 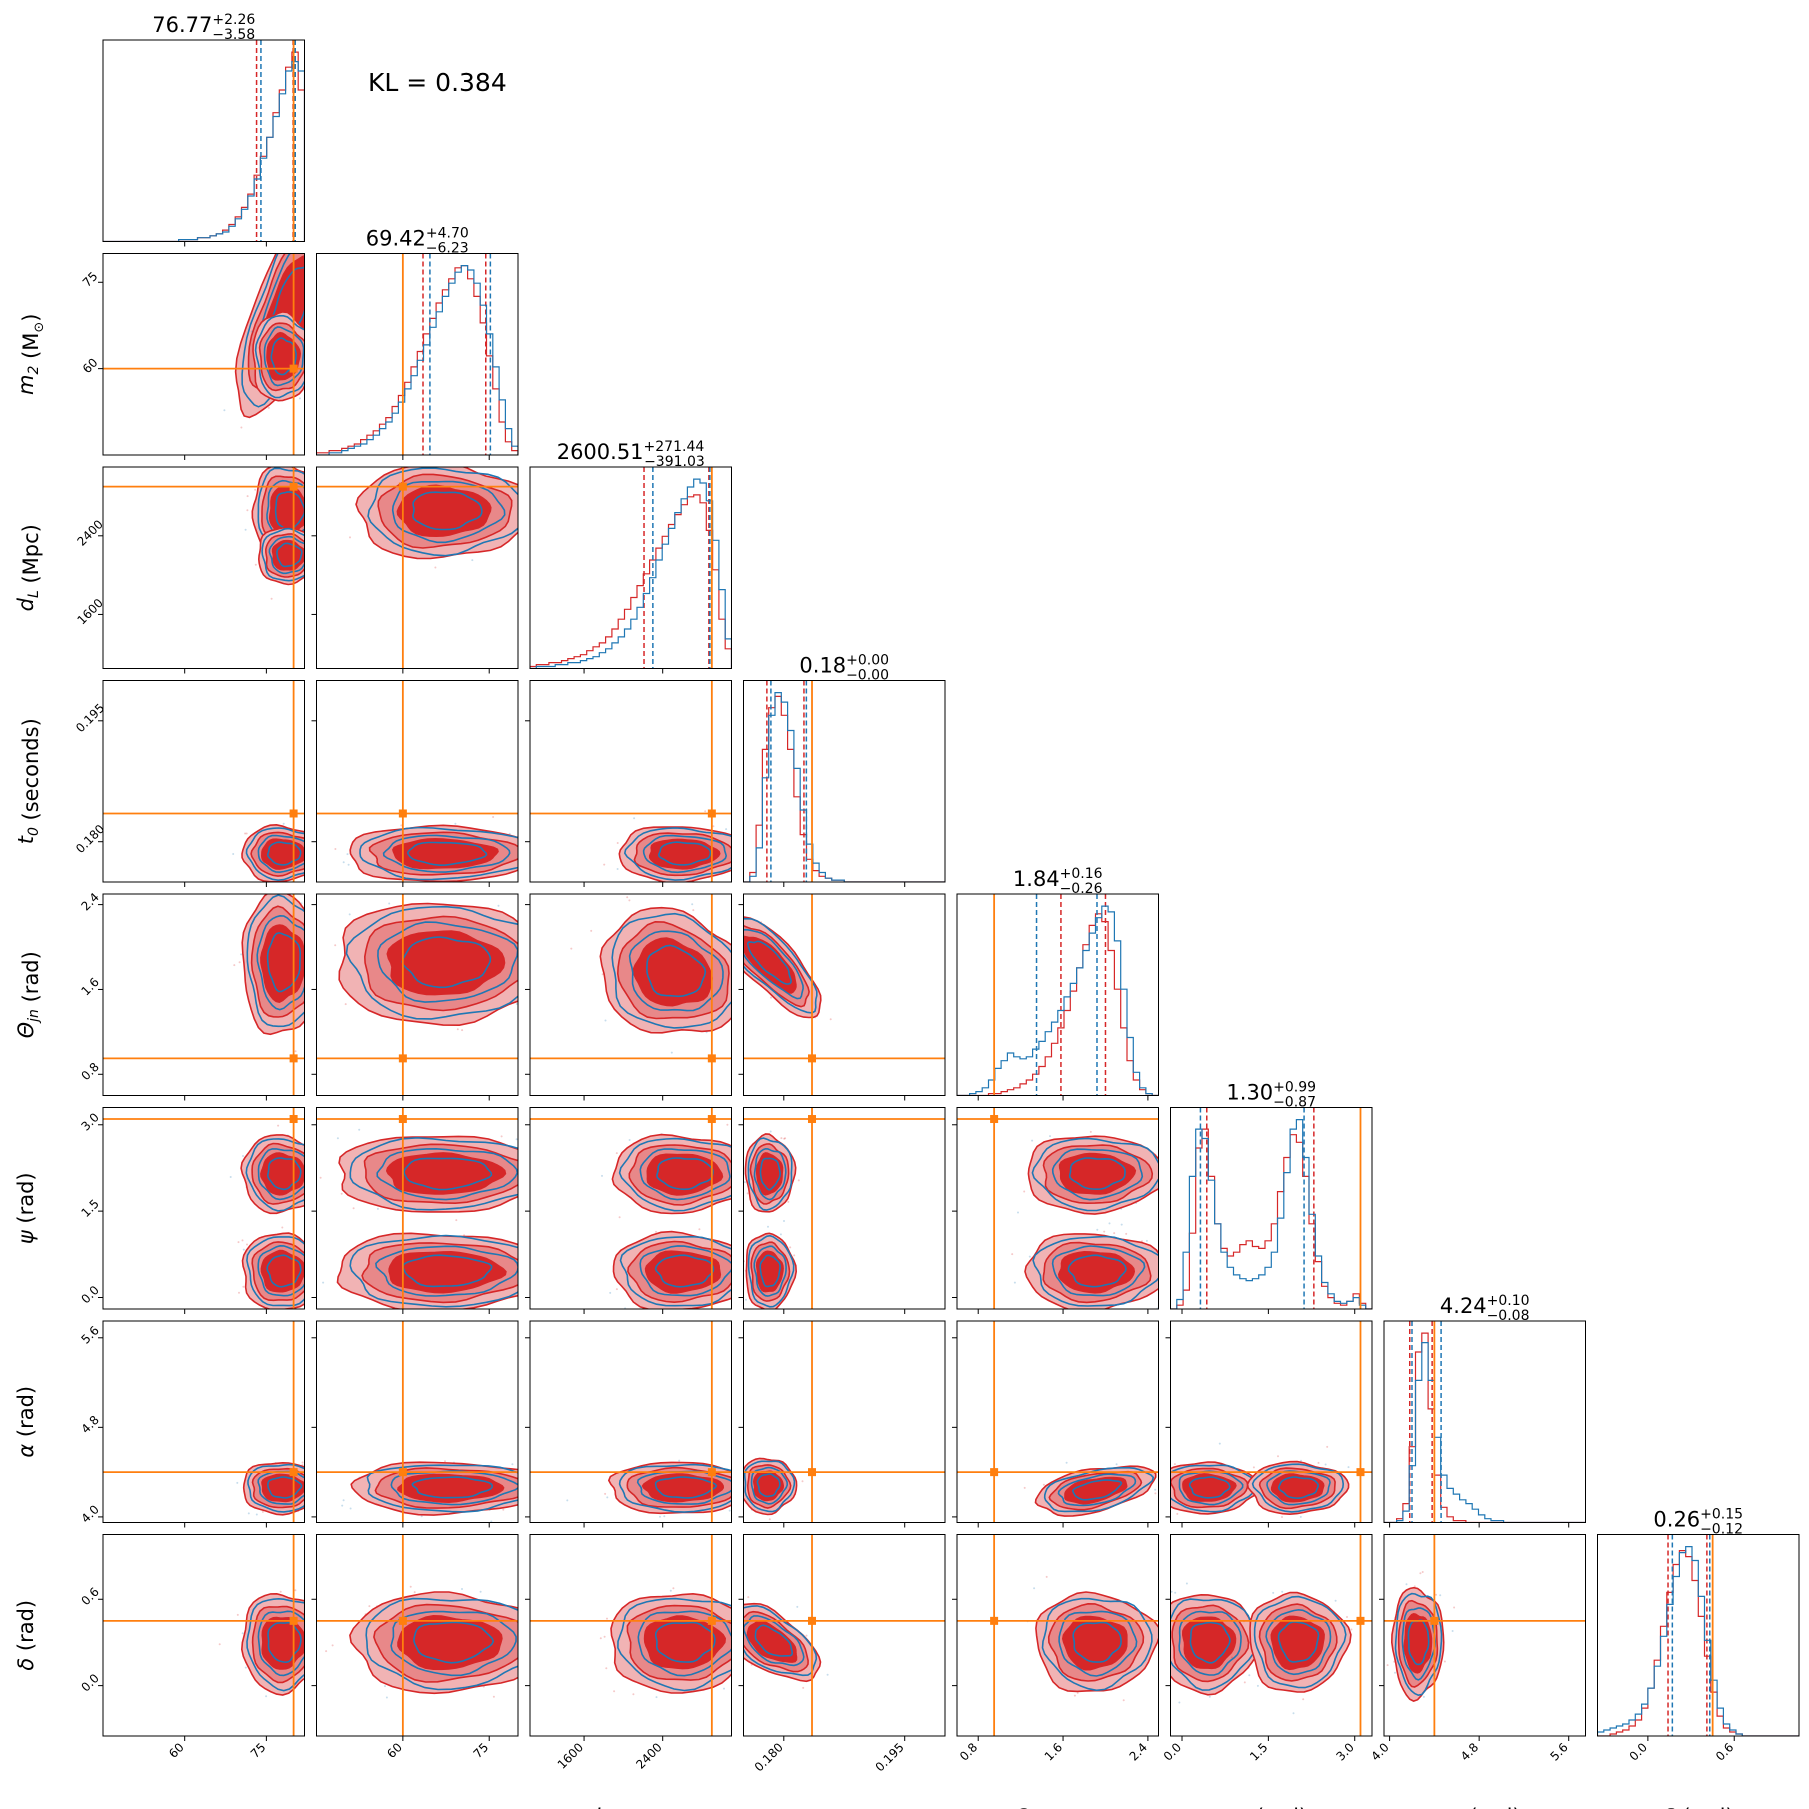 What do you see at coordinates (631, 581) in the screenshot?
I see `histogram-a-dL` at bounding box center [631, 581].